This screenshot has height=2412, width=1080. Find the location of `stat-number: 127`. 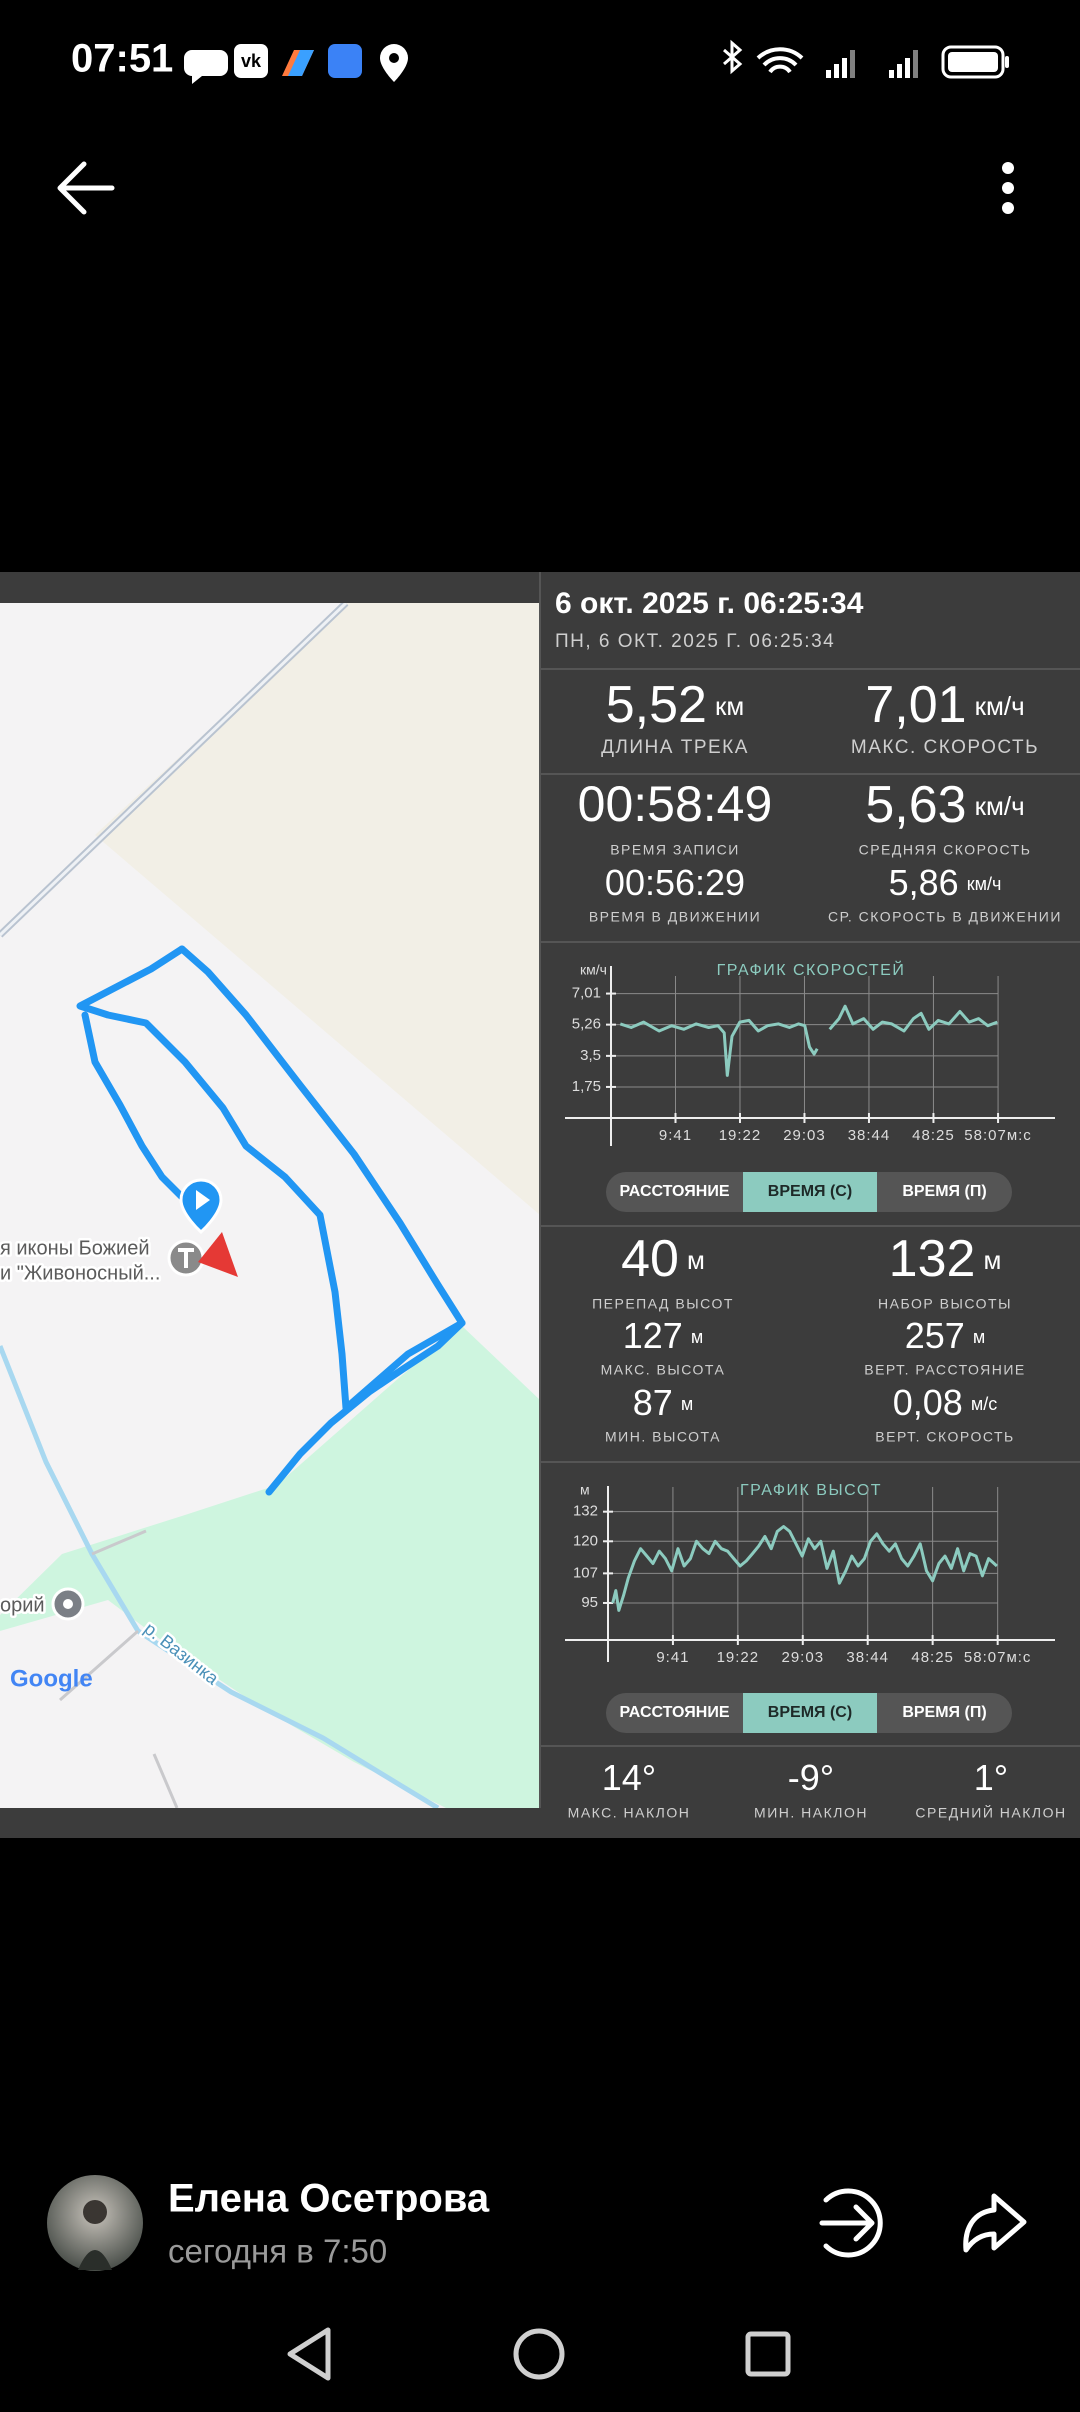

stat-number: 127 is located at coordinates (653, 1335).